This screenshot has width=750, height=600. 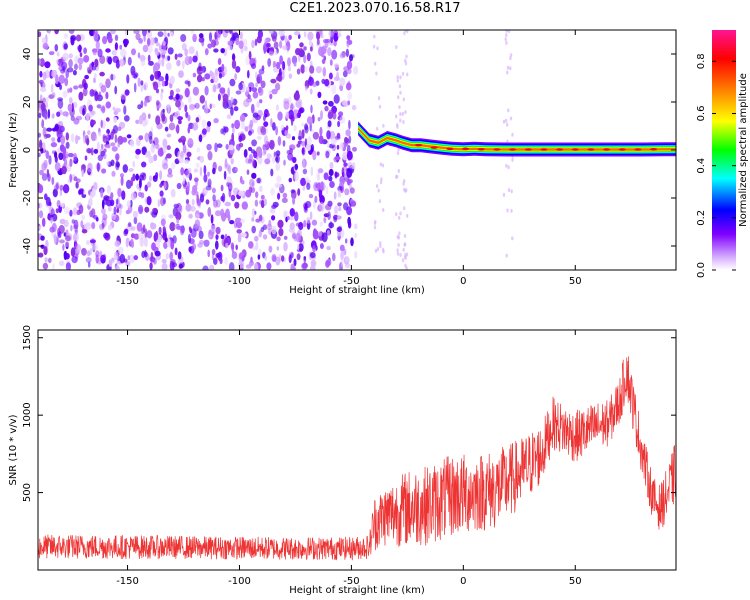 What do you see at coordinates (701, 218) in the screenshot?
I see `colorbar-tick-label: 0.2` at bounding box center [701, 218].